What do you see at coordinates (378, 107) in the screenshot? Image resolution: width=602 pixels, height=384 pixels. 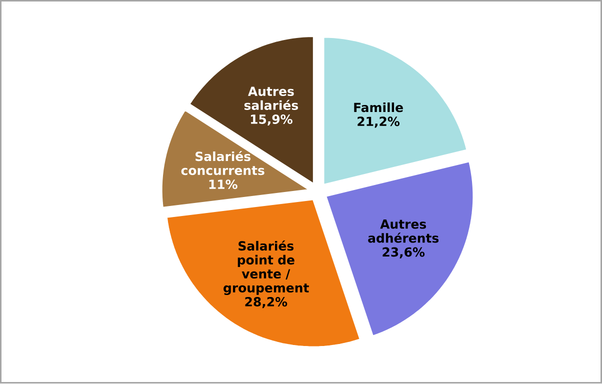 I see `slice-label: Famille` at bounding box center [378, 107].